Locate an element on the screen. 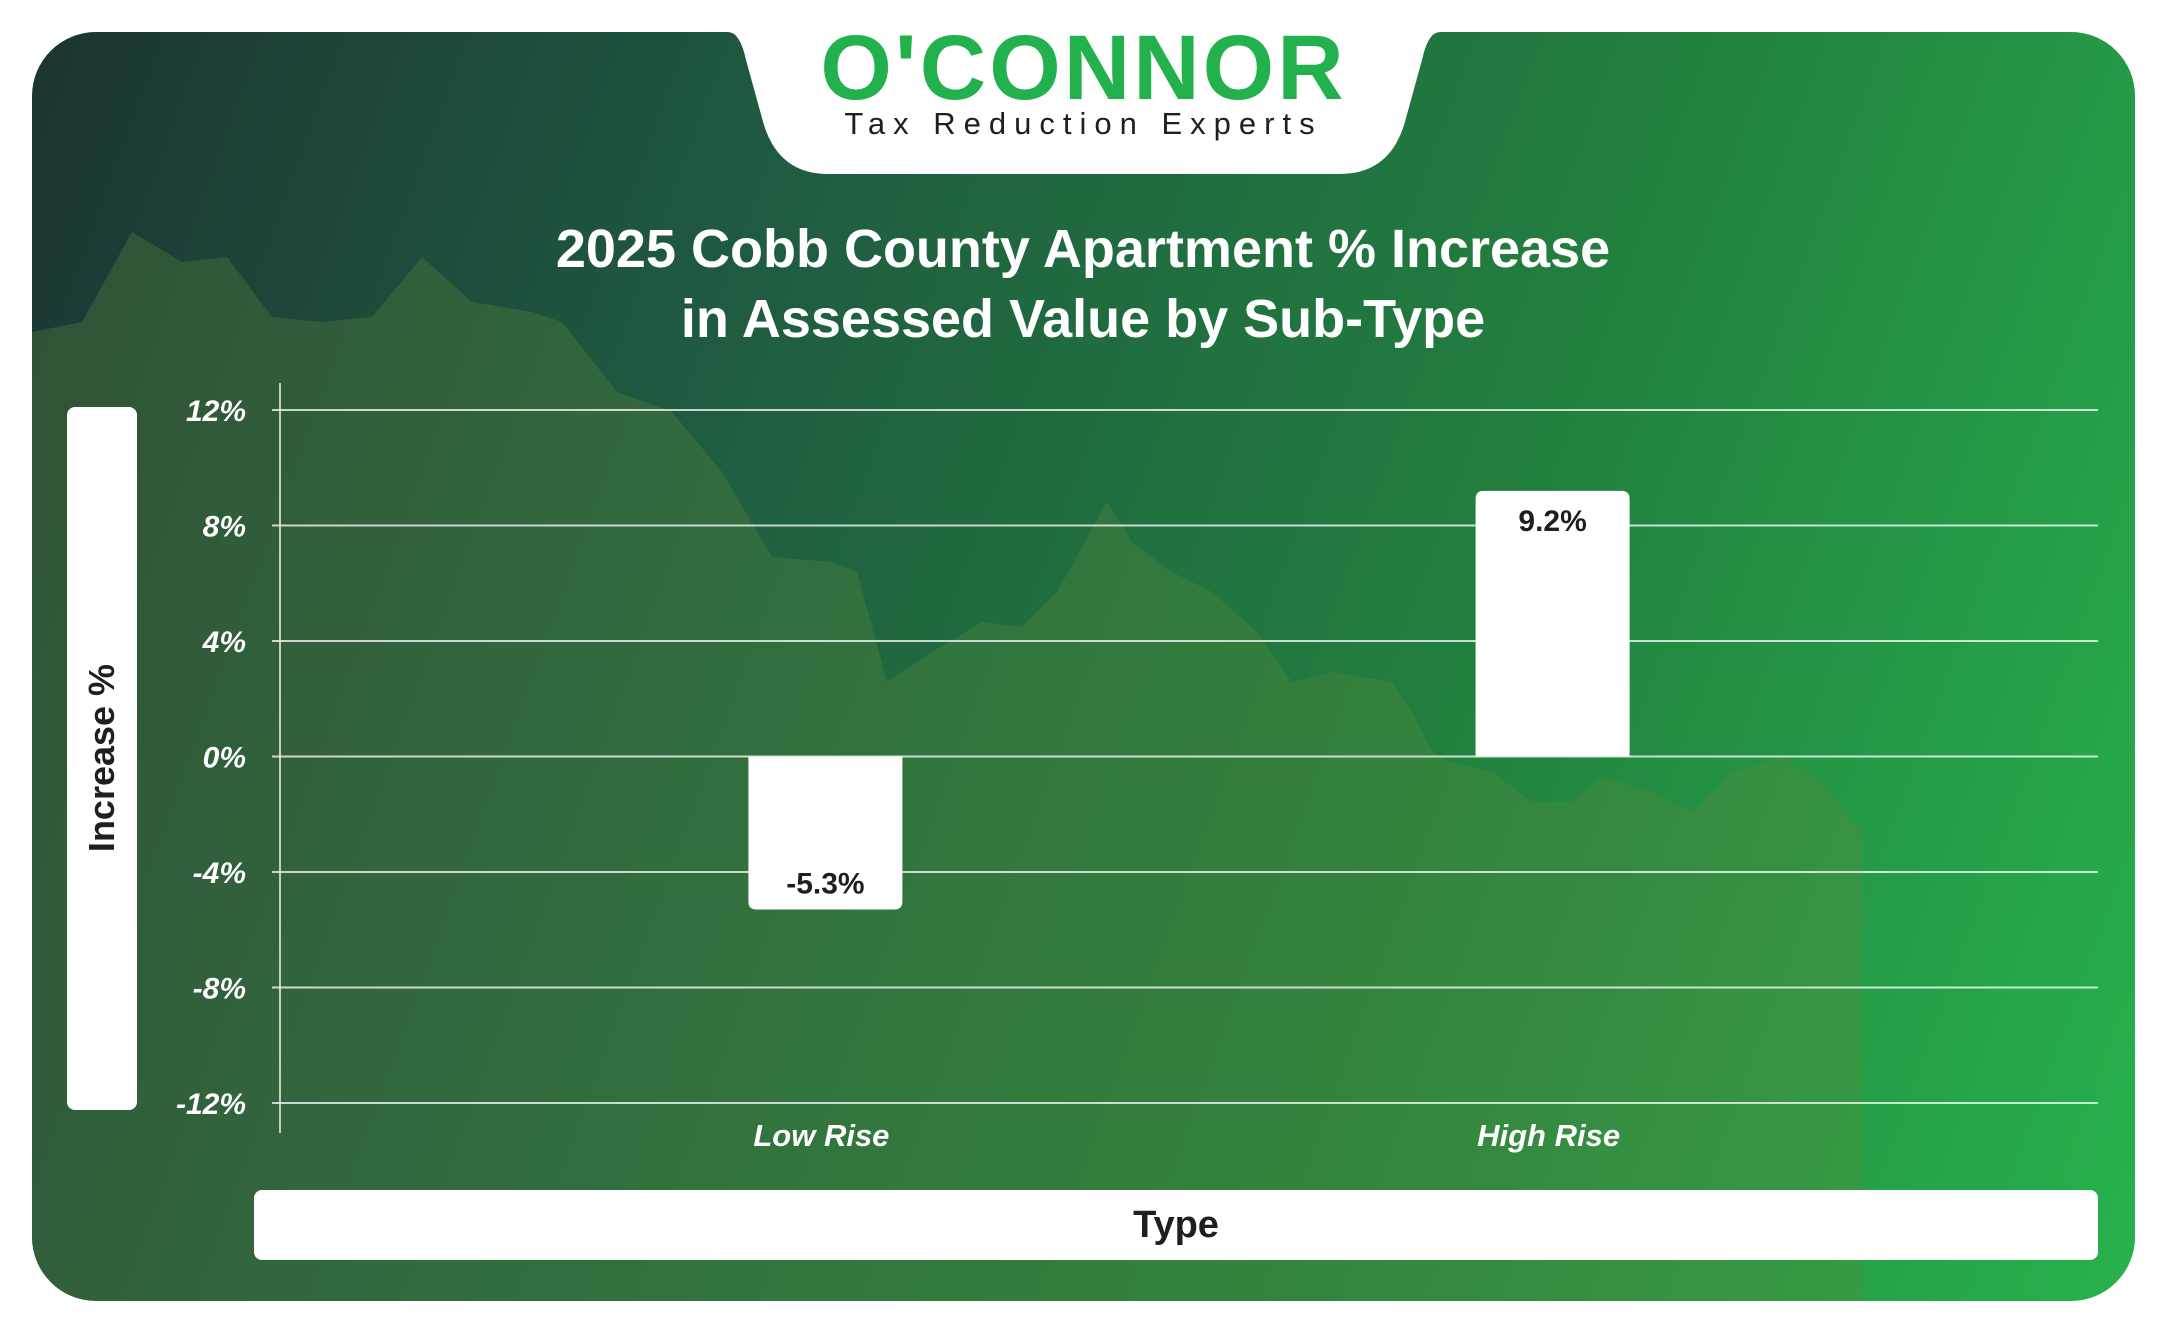 The image size is (2167, 1333). y-tick-label: 0% is located at coordinates (224, 758).